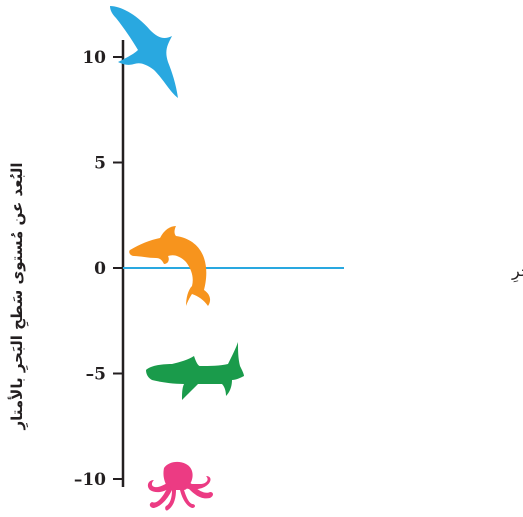 Image resolution: width=523 pixels, height=517 pixels. I want to click on sea-level-label: مُستَوى سَطحِ البَحرِ, so click(517, 272).